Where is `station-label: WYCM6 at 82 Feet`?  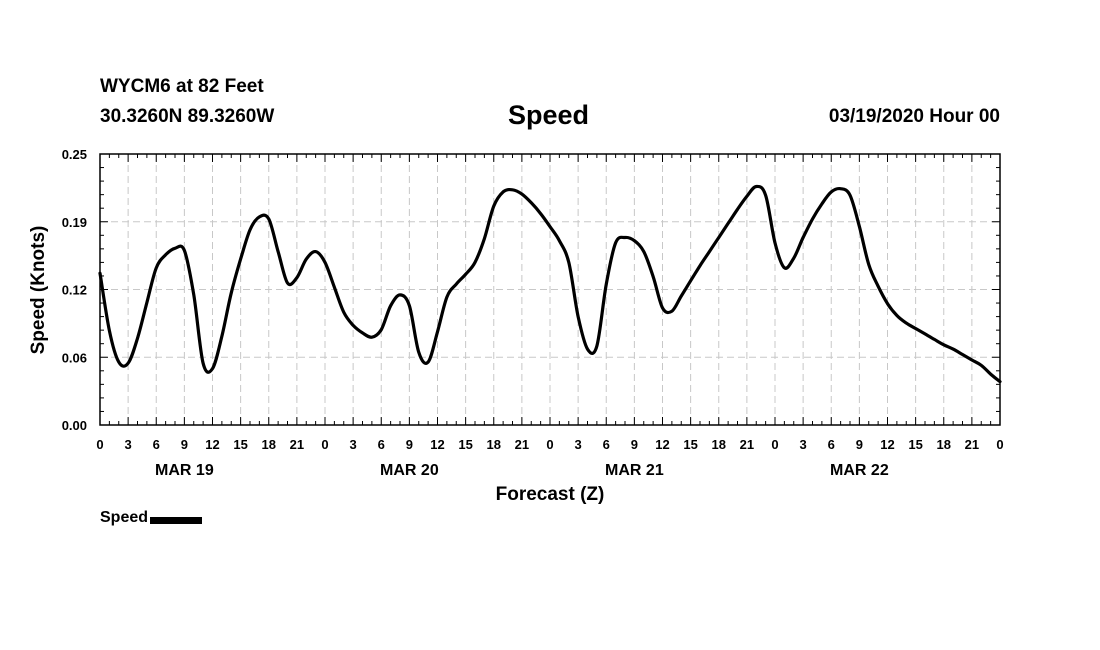 station-label: WYCM6 at 82 Feet is located at coordinates (182, 86).